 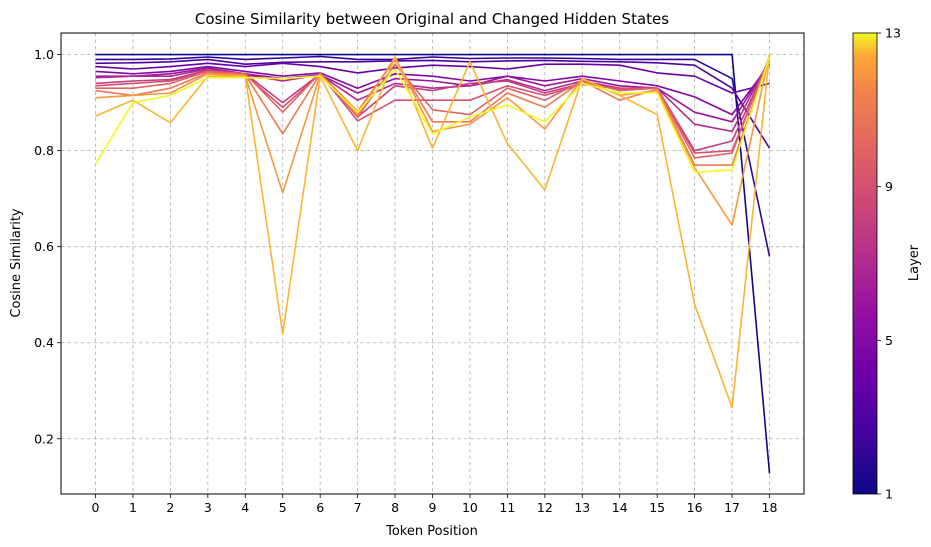 What do you see at coordinates (96, 507) in the screenshot?
I see `x-tick-label: 0` at bounding box center [96, 507].